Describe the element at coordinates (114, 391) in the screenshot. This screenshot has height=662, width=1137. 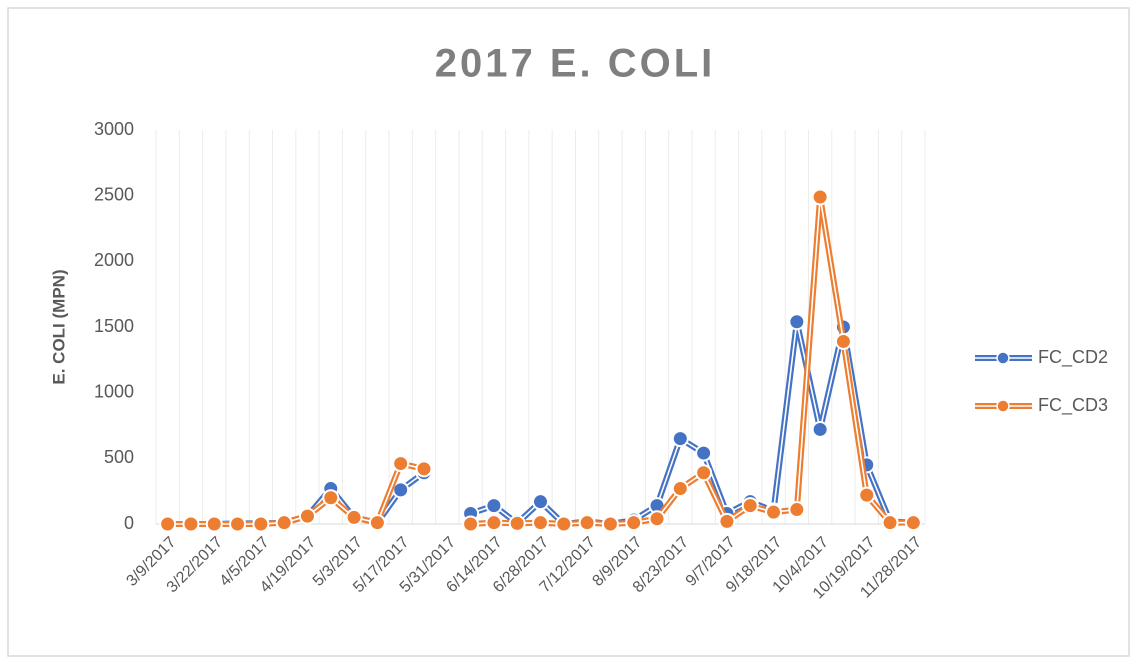
I see `y-tick-label: 1000` at that location.